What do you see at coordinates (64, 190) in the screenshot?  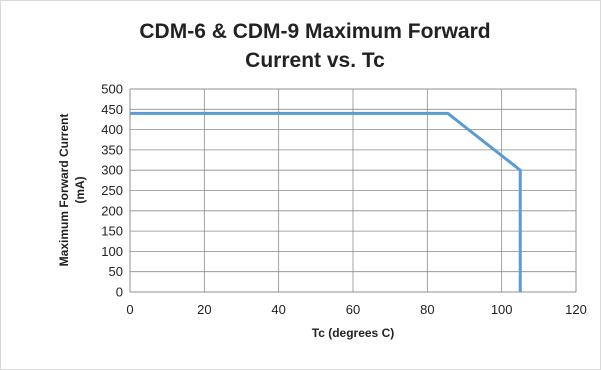 I see `y-axis-label-line-1: Maximum Forward Current` at bounding box center [64, 190].